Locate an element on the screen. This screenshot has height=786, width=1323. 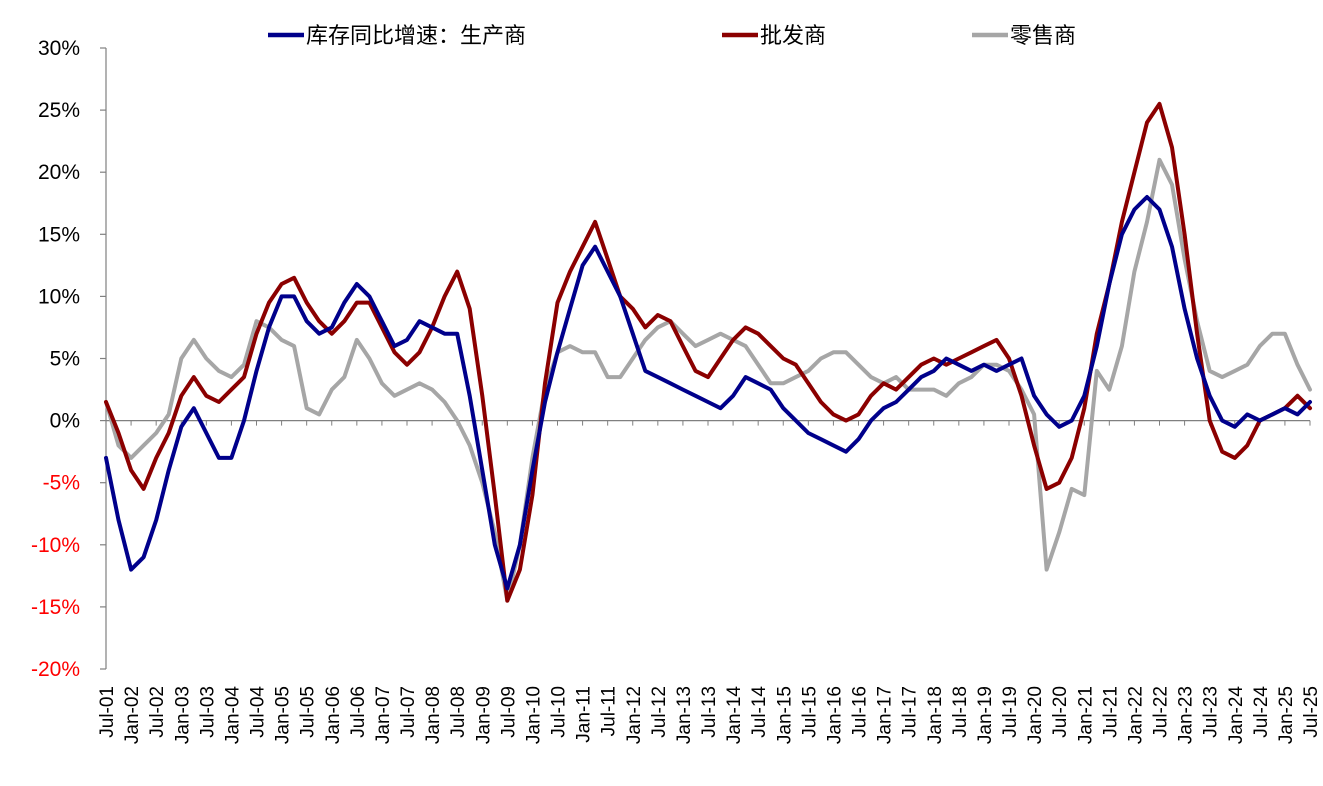
x-tick-label: Jan-09 is located at coordinates (483, 715).